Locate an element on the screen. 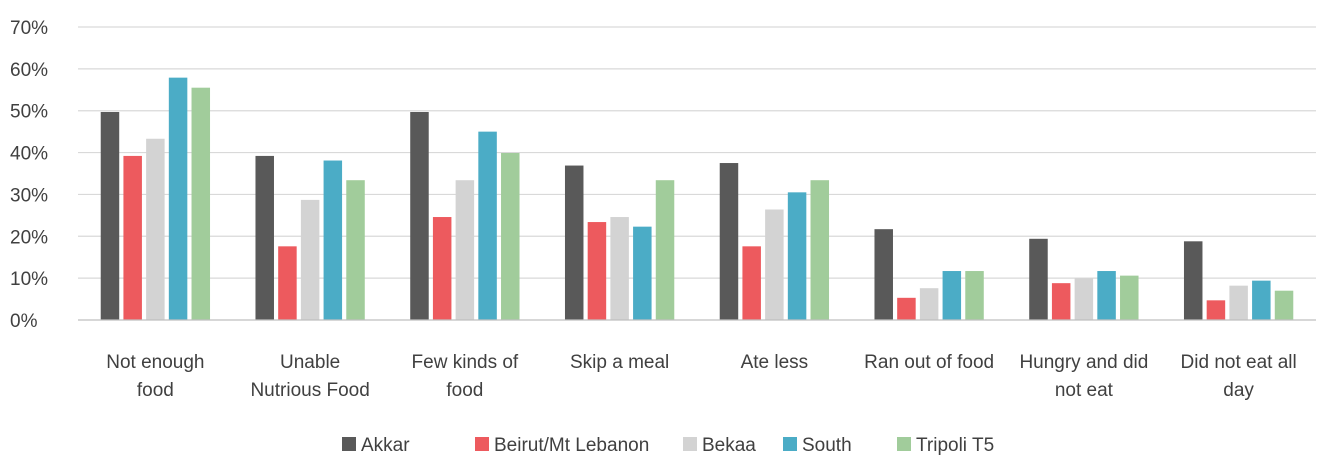  legend-label: Beirut/Mt Lebanon is located at coordinates (571, 445).